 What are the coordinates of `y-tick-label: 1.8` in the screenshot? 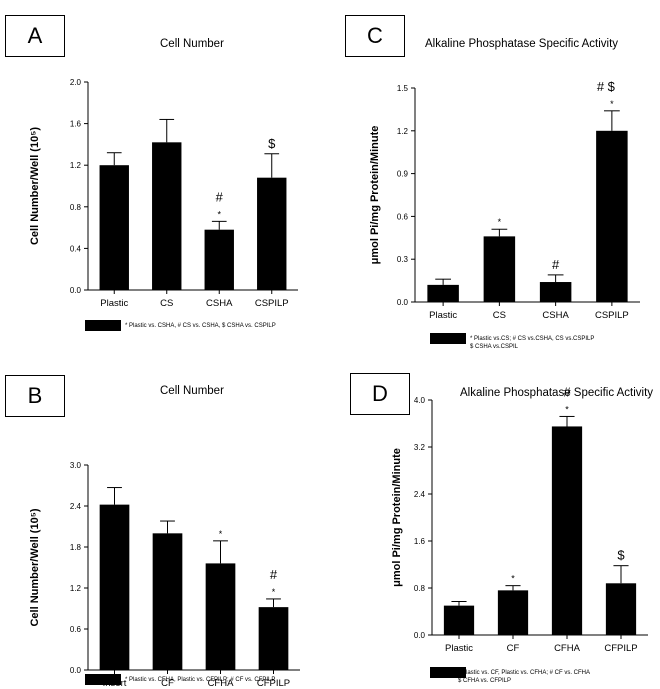 It's located at (76, 547).